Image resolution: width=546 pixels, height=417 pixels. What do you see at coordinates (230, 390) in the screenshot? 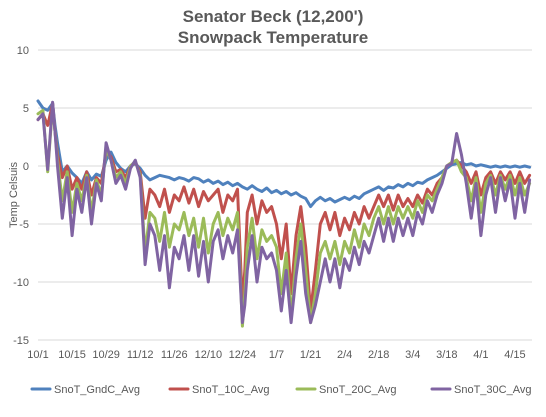
I see `legend-label-snot-10c-avg: SnoT_10C_Avg` at bounding box center [230, 390].